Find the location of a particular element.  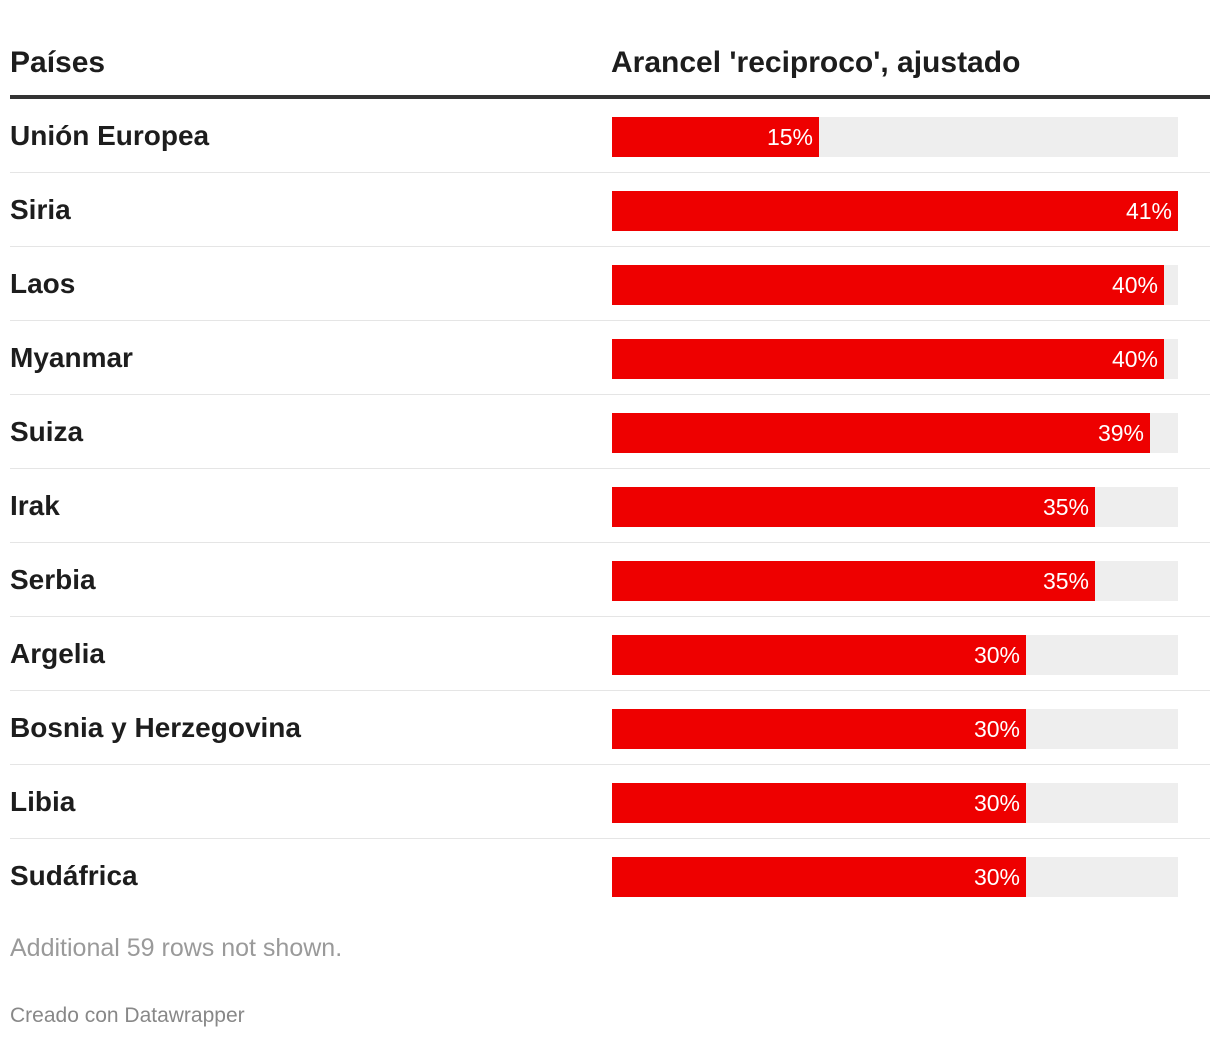

country-name: Unión Europea is located at coordinates (110, 135).